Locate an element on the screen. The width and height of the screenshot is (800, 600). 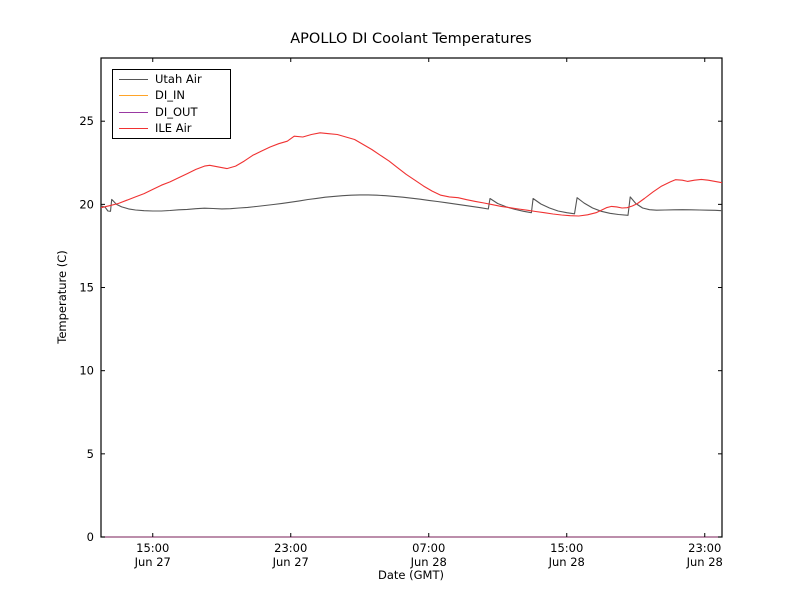
legend-label-di-out: DI_OUT is located at coordinates (176, 111).